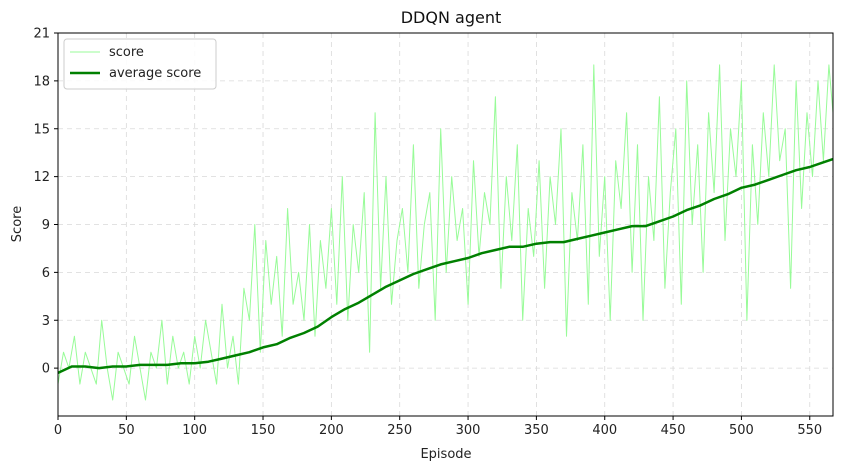 The height and width of the screenshot is (470, 845). Describe the element at coordinates (41, 34) in the screenshot. I see `y-tick-label: 21` at that location.